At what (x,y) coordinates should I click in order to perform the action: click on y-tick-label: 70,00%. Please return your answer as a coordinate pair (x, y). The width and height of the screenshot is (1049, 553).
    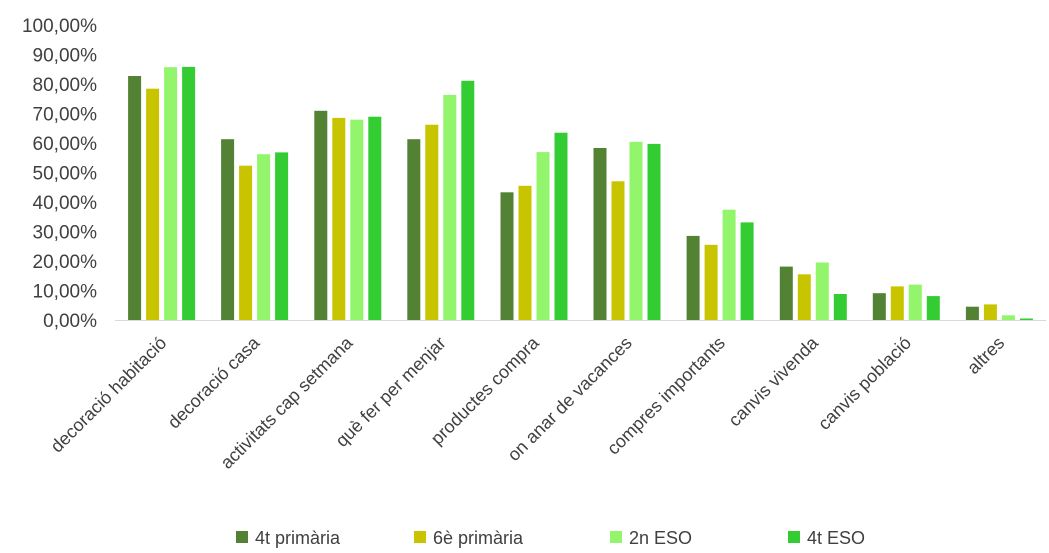
    Looking at the image, I should click on (65, 115).